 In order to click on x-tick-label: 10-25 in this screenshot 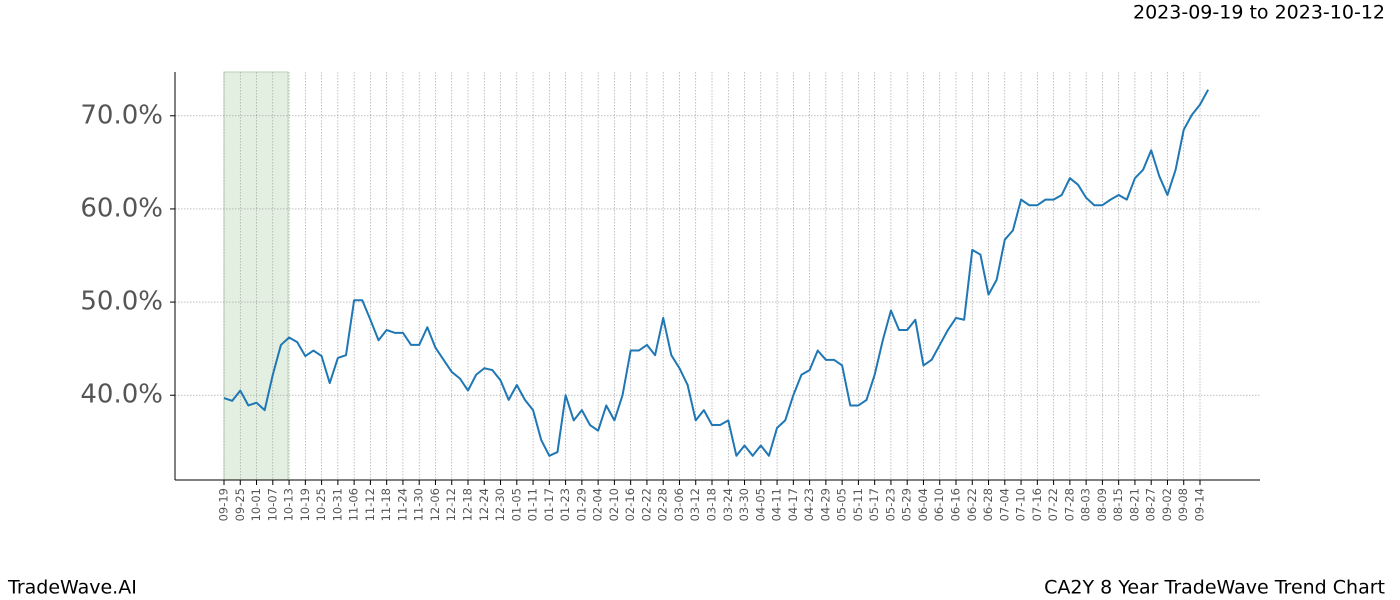, I will do `click(321, 504)`.